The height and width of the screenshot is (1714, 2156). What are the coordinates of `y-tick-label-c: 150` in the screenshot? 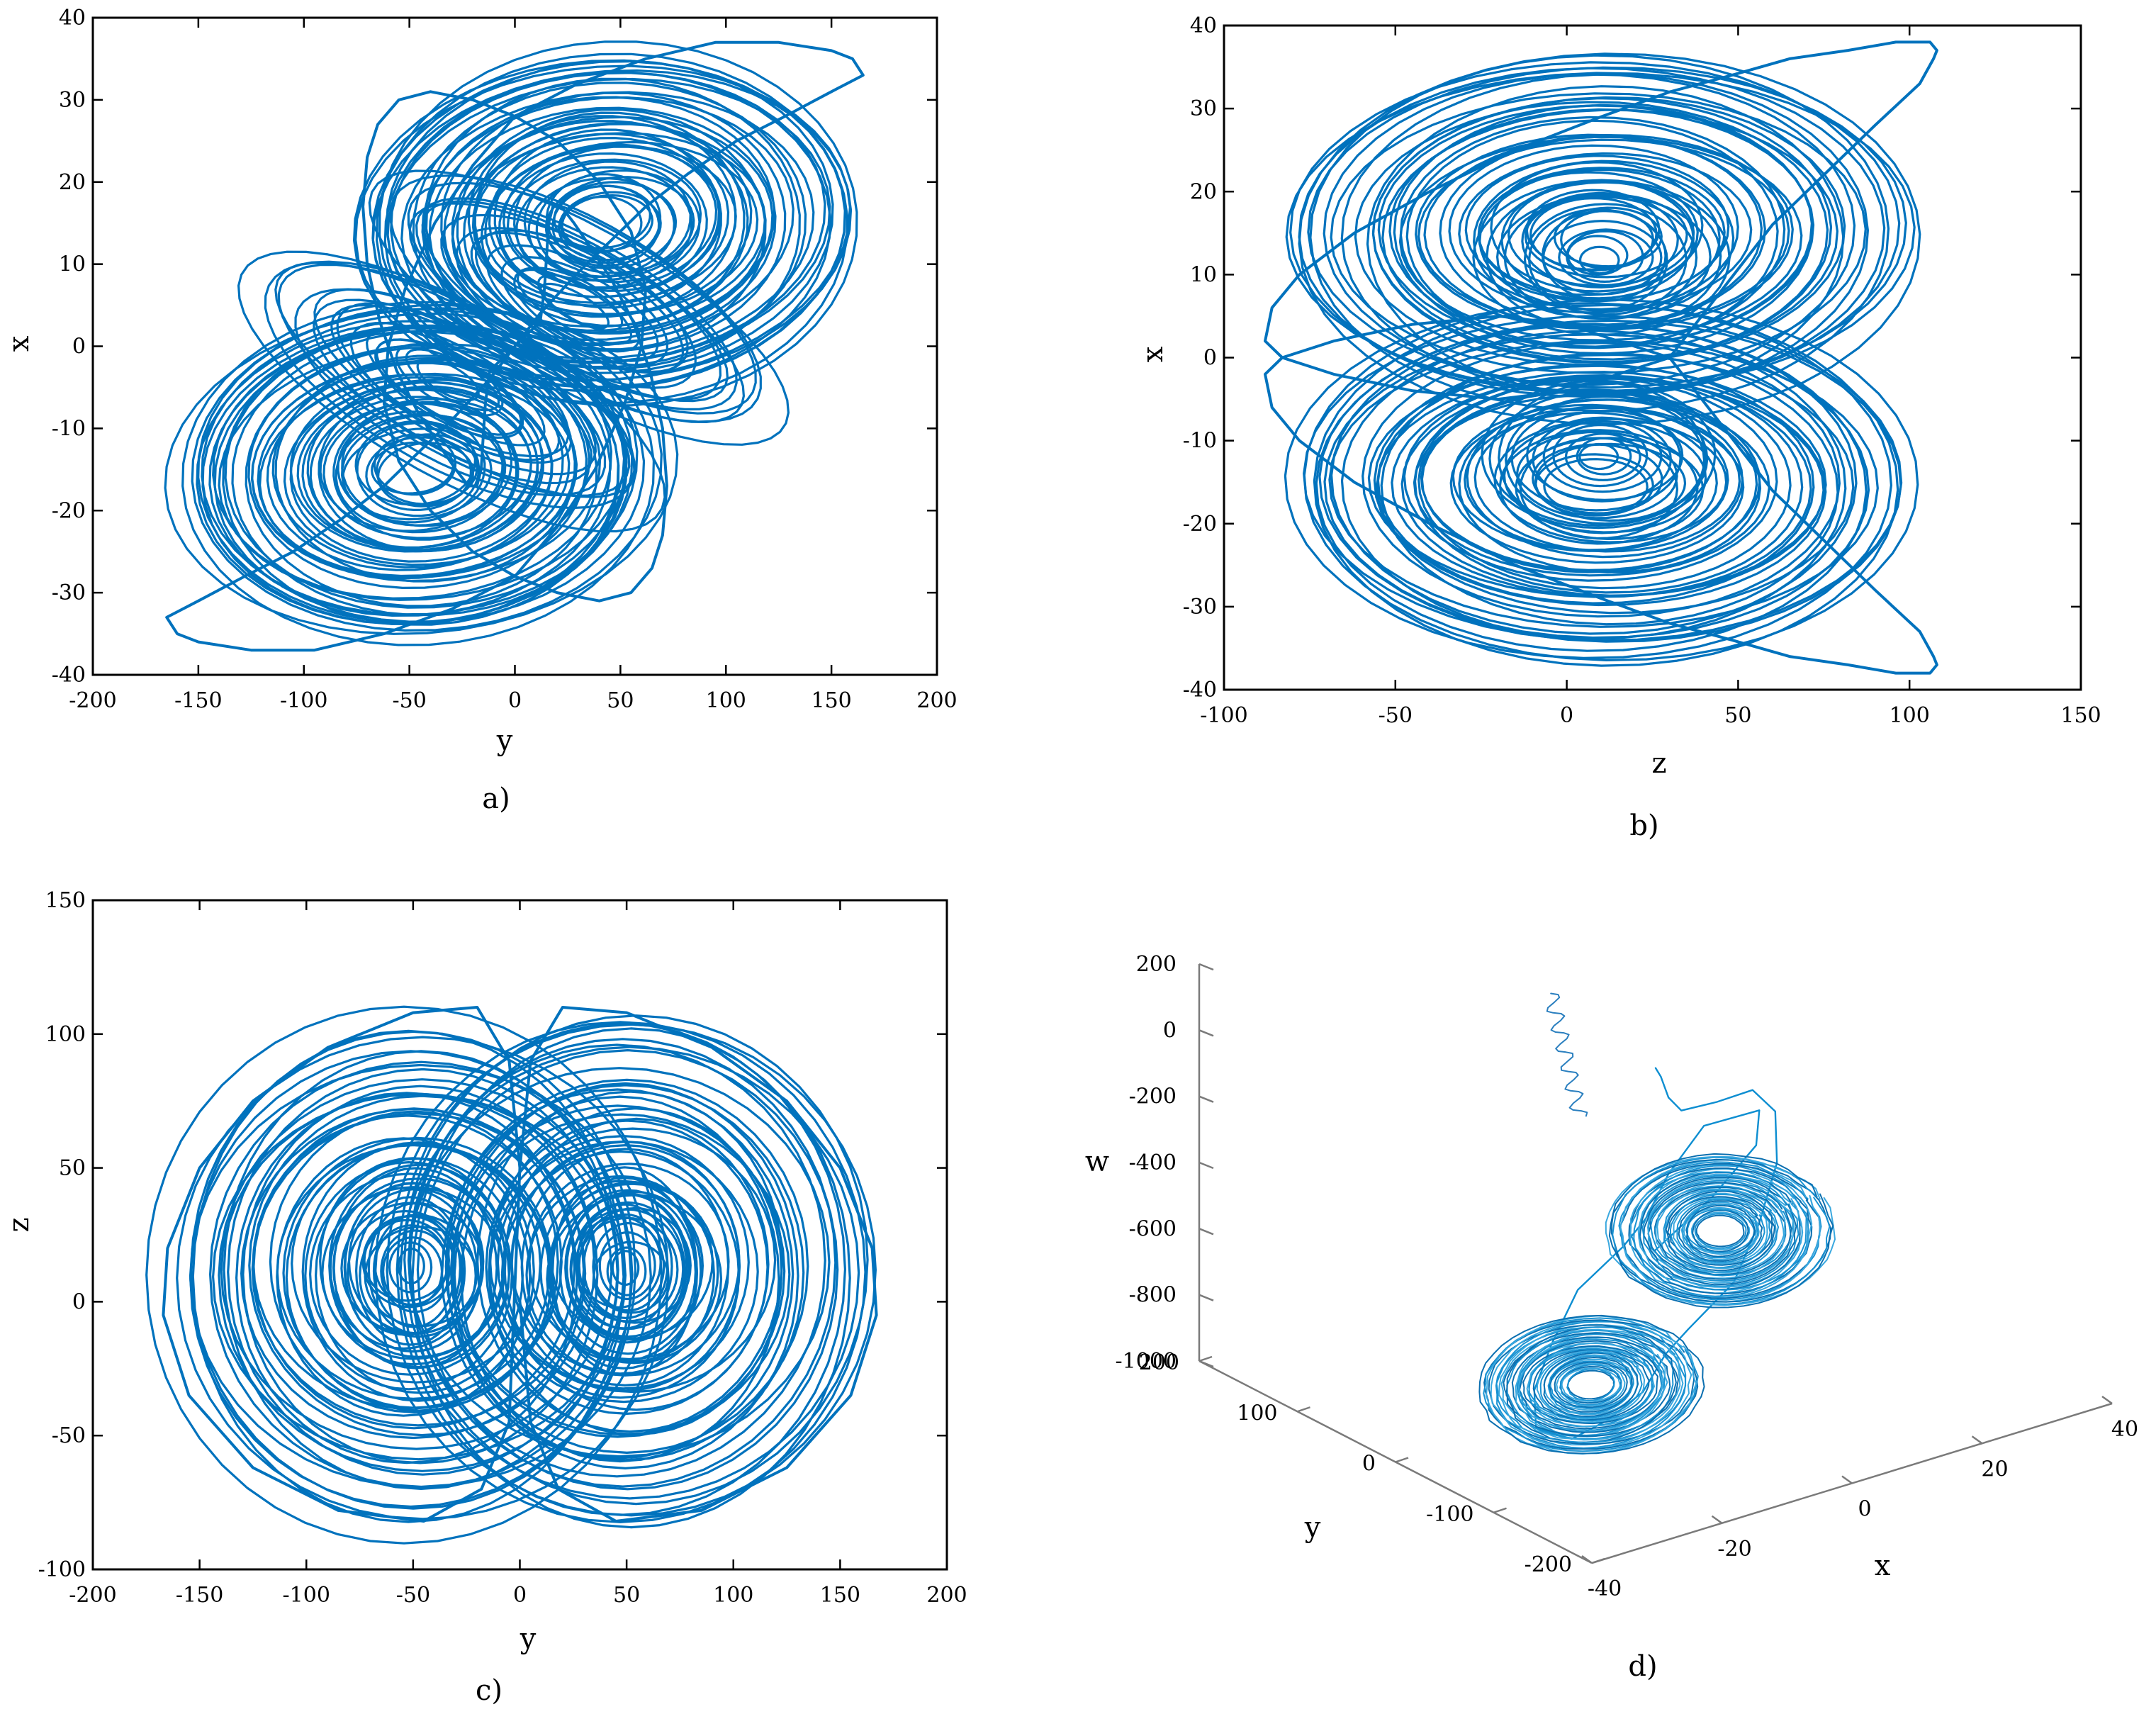 It's located at (65, 900).